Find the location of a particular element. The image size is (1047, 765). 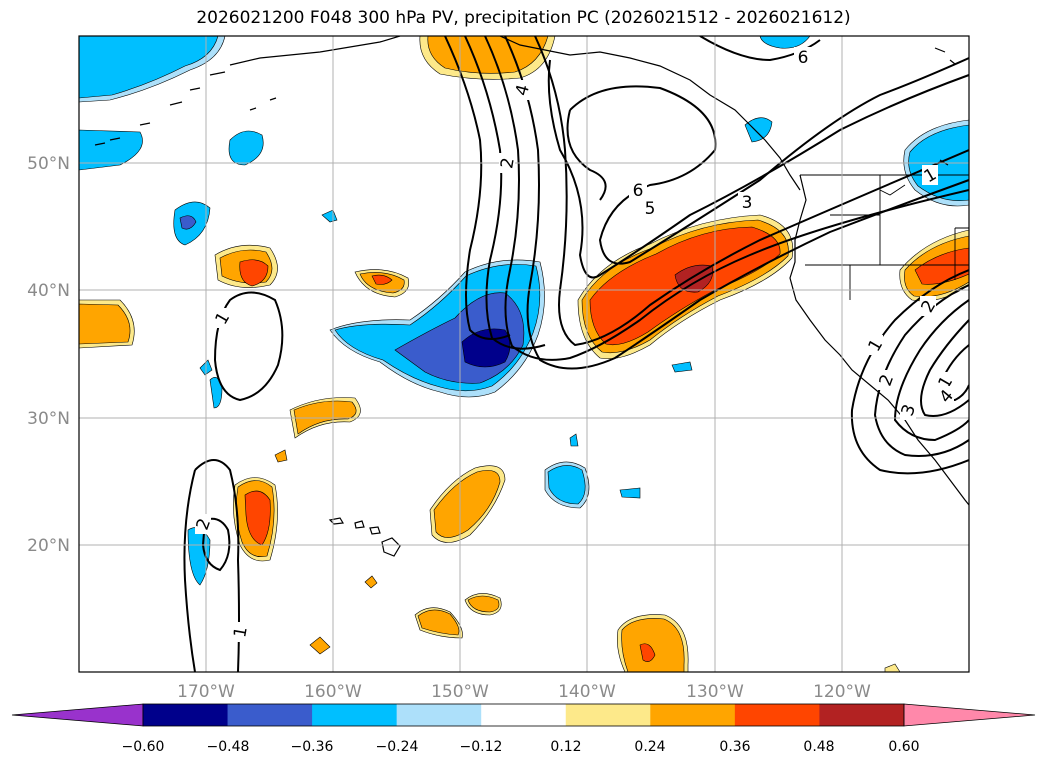

contour-label: 5 is located at coordinates (650, 209).